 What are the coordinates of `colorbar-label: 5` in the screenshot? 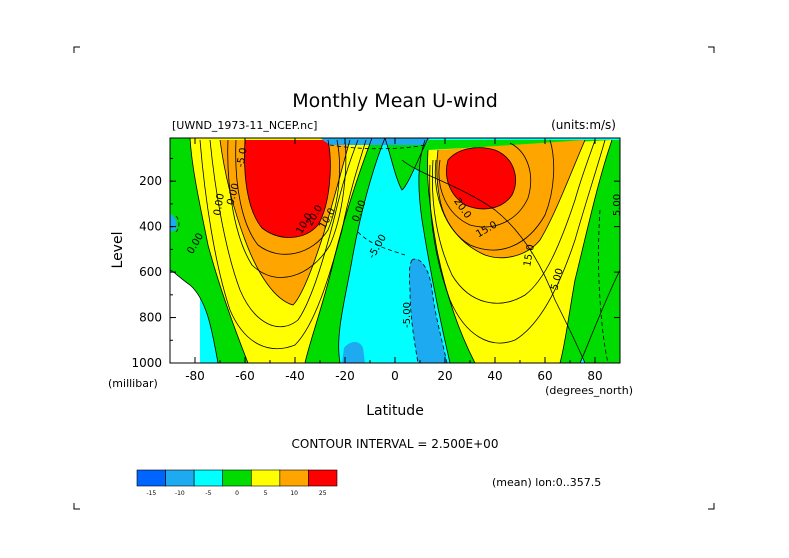 It's located at (266, 493).